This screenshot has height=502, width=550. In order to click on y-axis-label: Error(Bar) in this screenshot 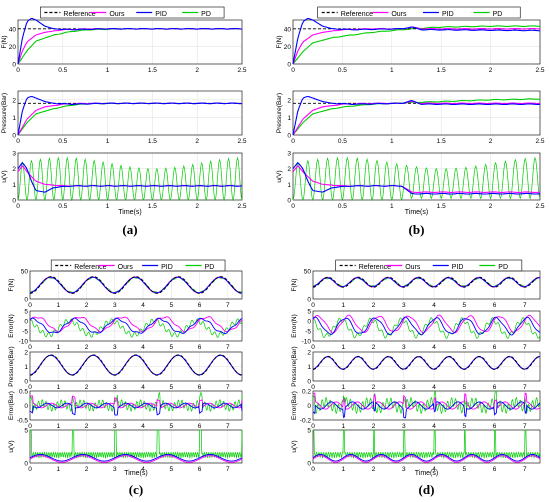, I will do `click(11, 405)`.